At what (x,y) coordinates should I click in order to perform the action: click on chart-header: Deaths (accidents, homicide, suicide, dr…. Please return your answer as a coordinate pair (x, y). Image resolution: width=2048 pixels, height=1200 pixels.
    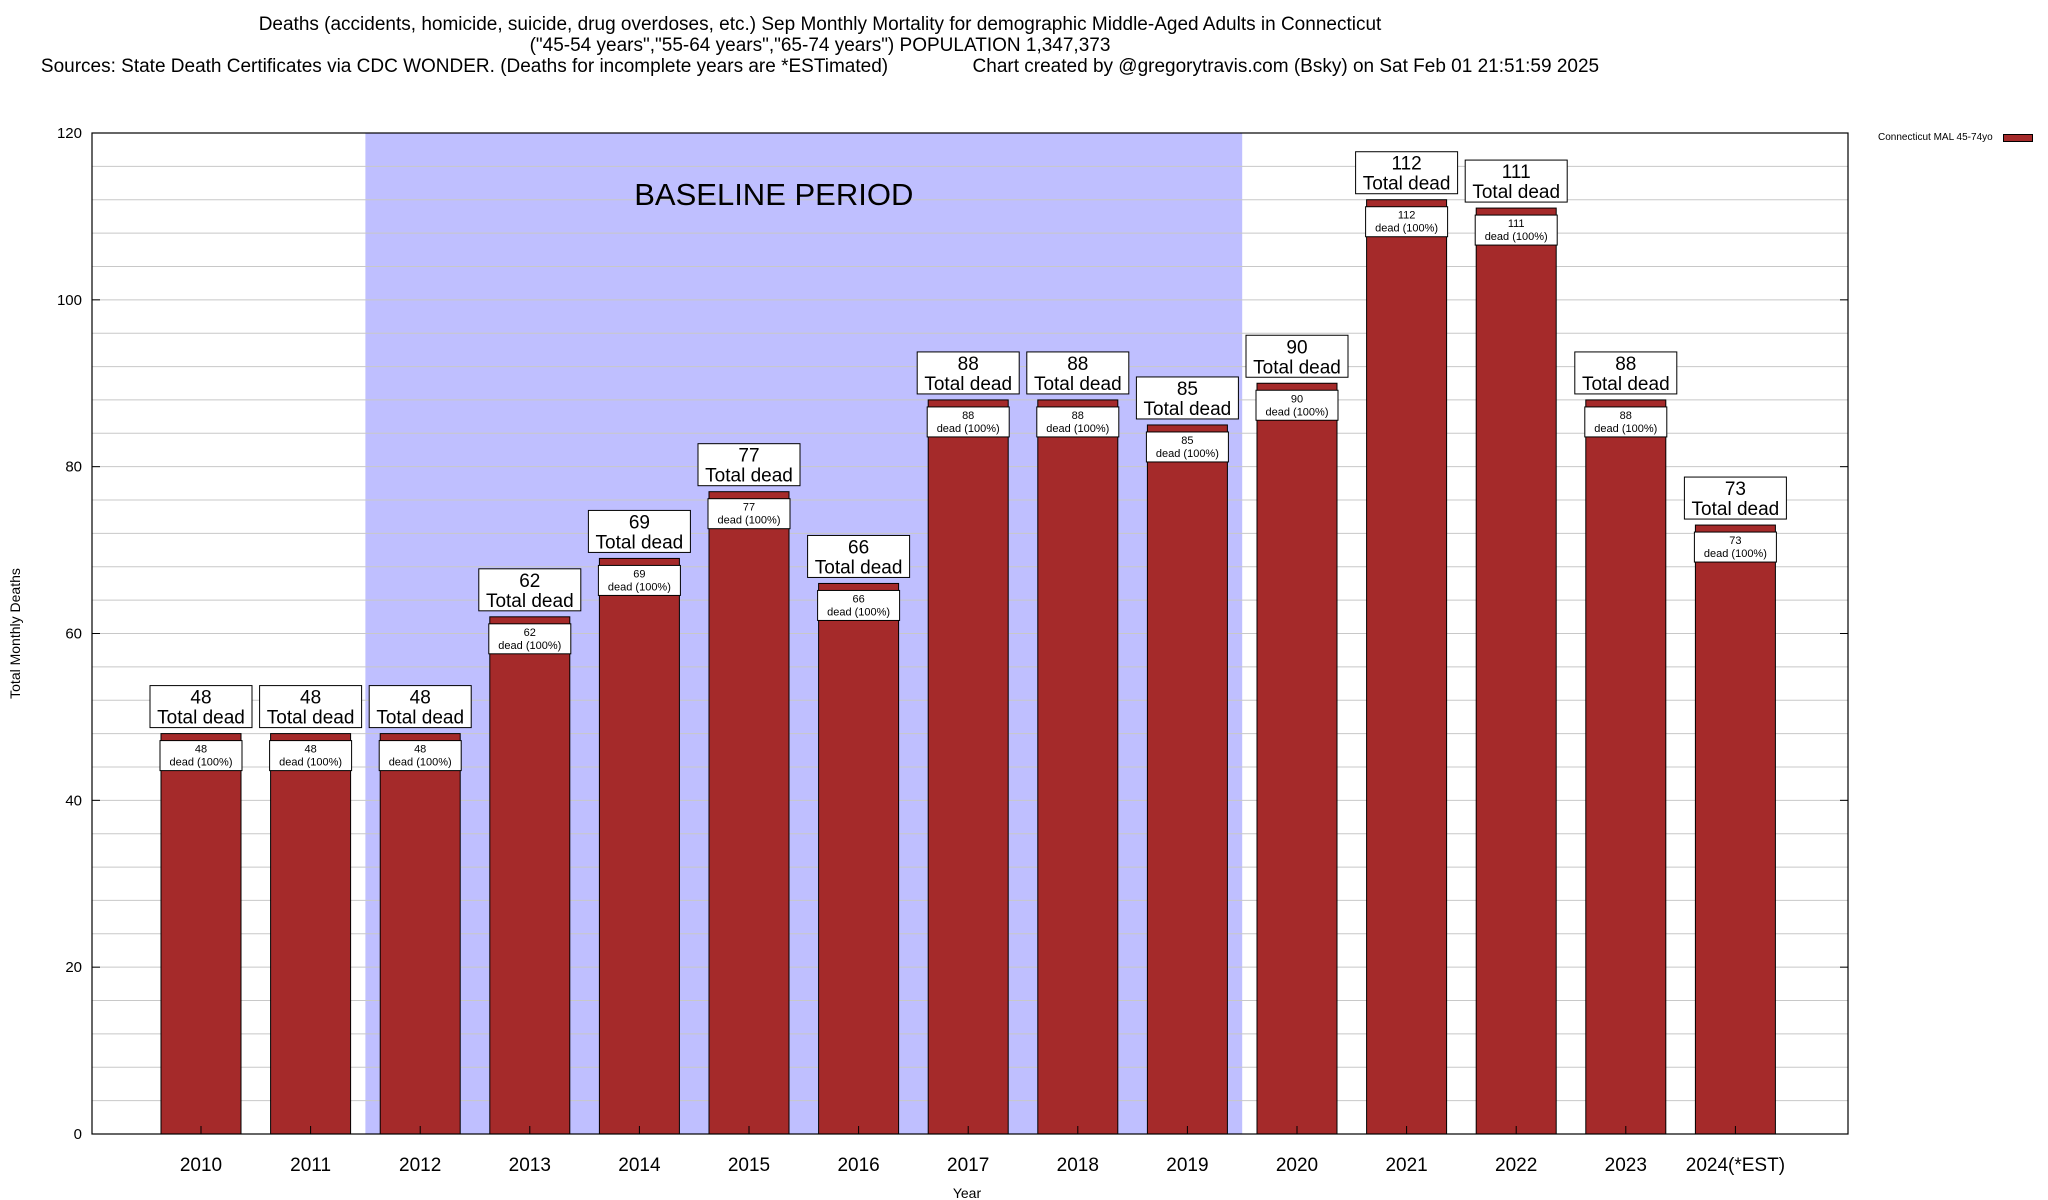
    Looking at the image, I should click on (820, 45).